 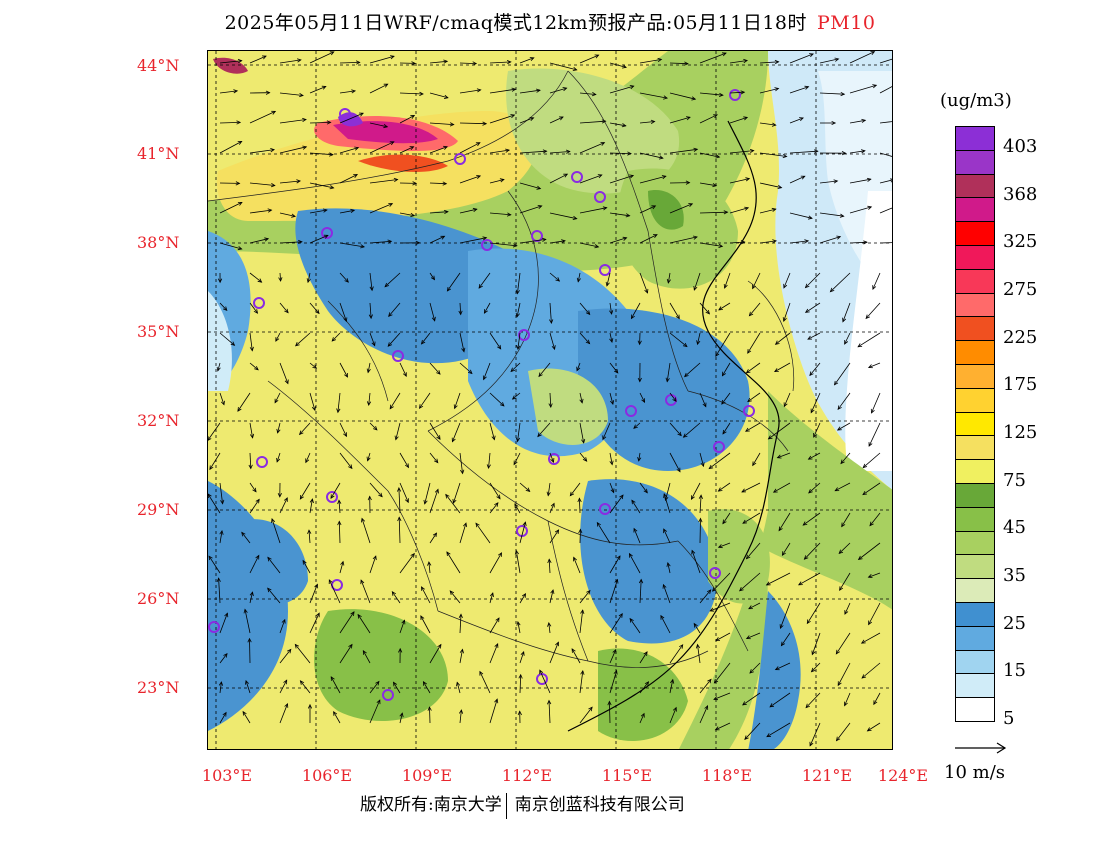 I want to click on copyright: 版权所有:南京大学 南京创蓝科技有限公司, so click(x=522, y=804).